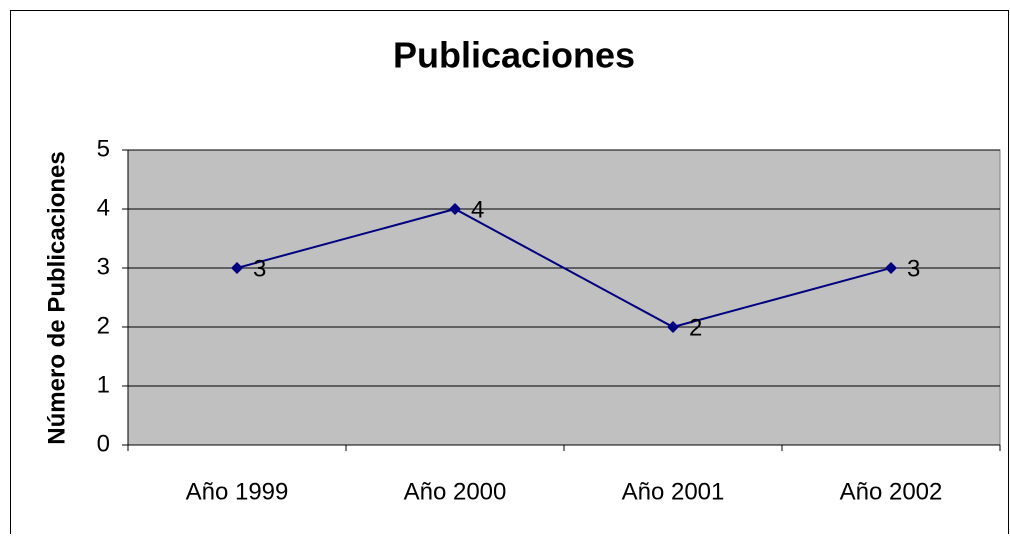 The image size is (1010, 539). Describe the element at coordinates (103, 148) in the screenshot. I see `y-tick-label: 5` at that location.